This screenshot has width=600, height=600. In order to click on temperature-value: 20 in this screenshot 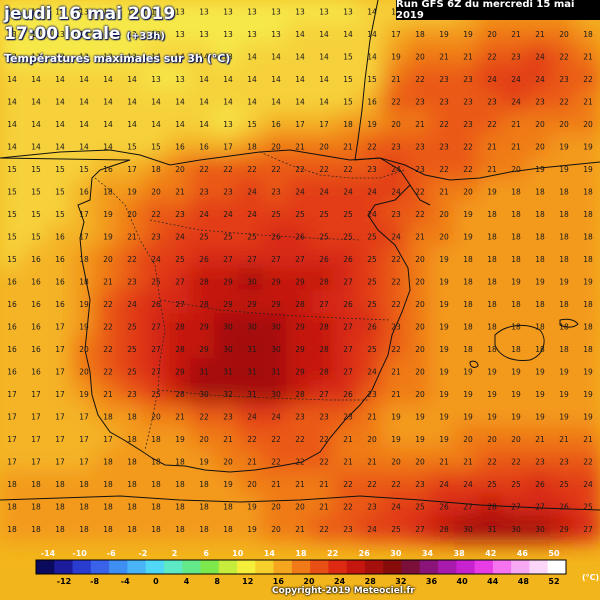, I will do `click(108, 259)`.